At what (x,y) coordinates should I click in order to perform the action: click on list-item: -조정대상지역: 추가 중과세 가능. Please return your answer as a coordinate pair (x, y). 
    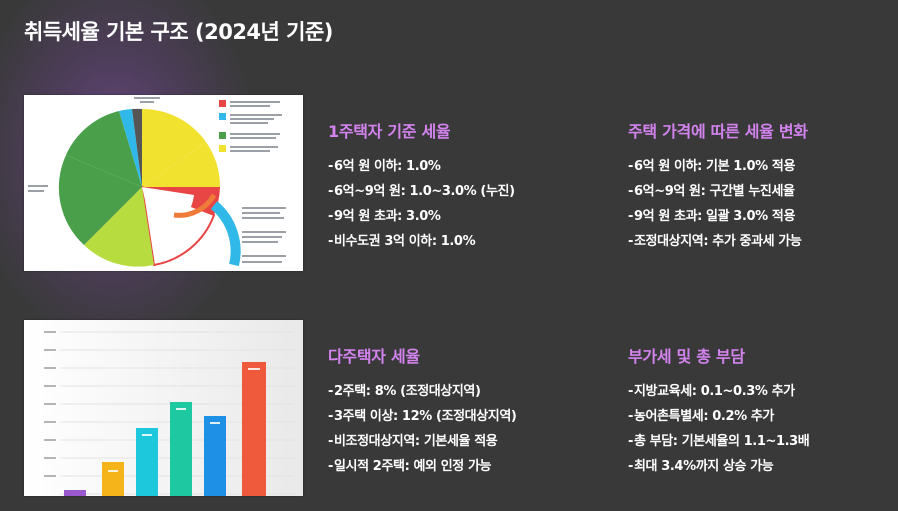
    Looking at the image, I should click on (715, 241).